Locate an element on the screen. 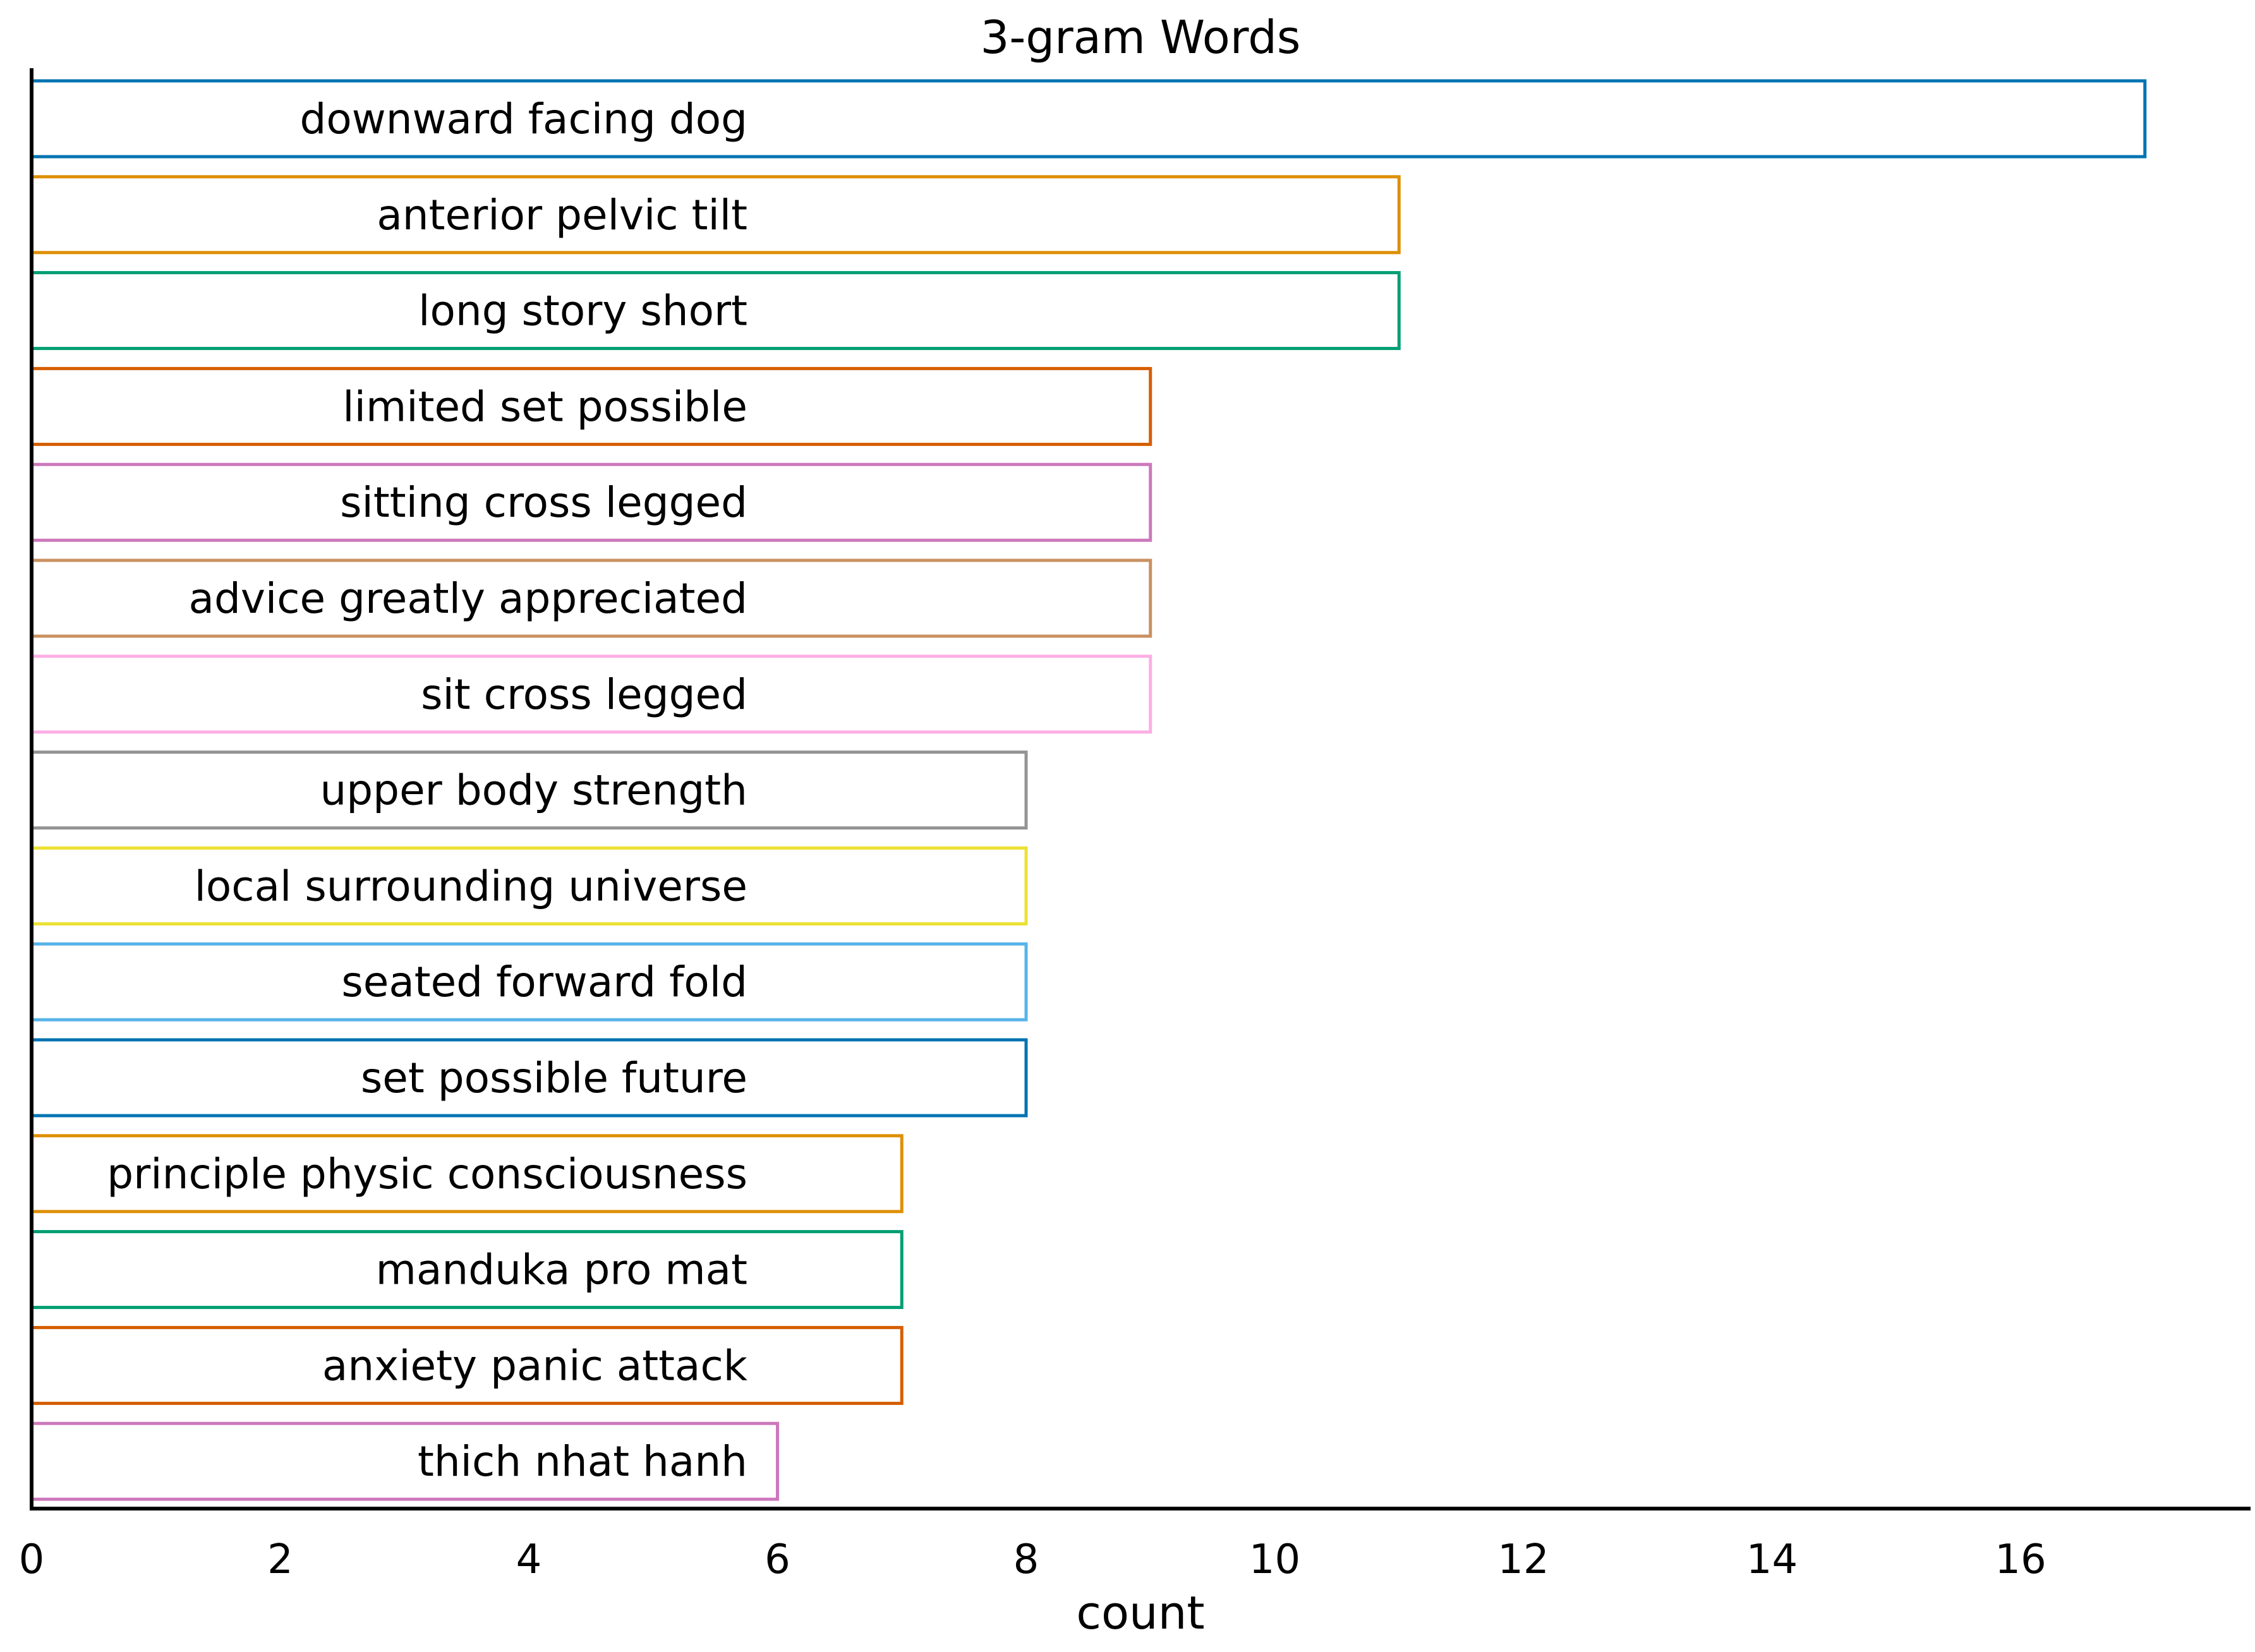  bar-label: principle physic consciousness is located at coordinates (427, 1174).